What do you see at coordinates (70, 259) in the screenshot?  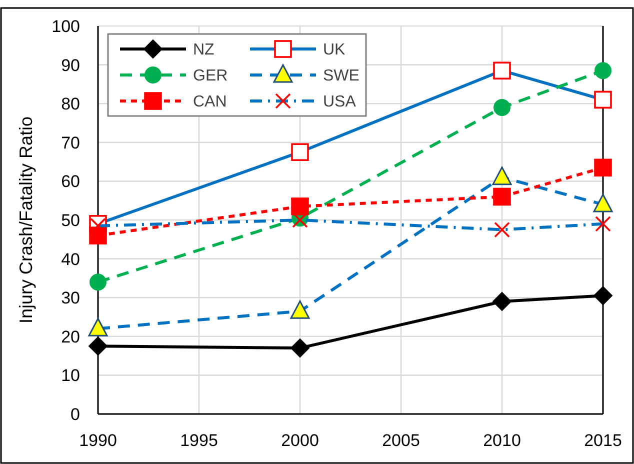 I see `y-tick-label: 40` at bounding box center [70, 259].